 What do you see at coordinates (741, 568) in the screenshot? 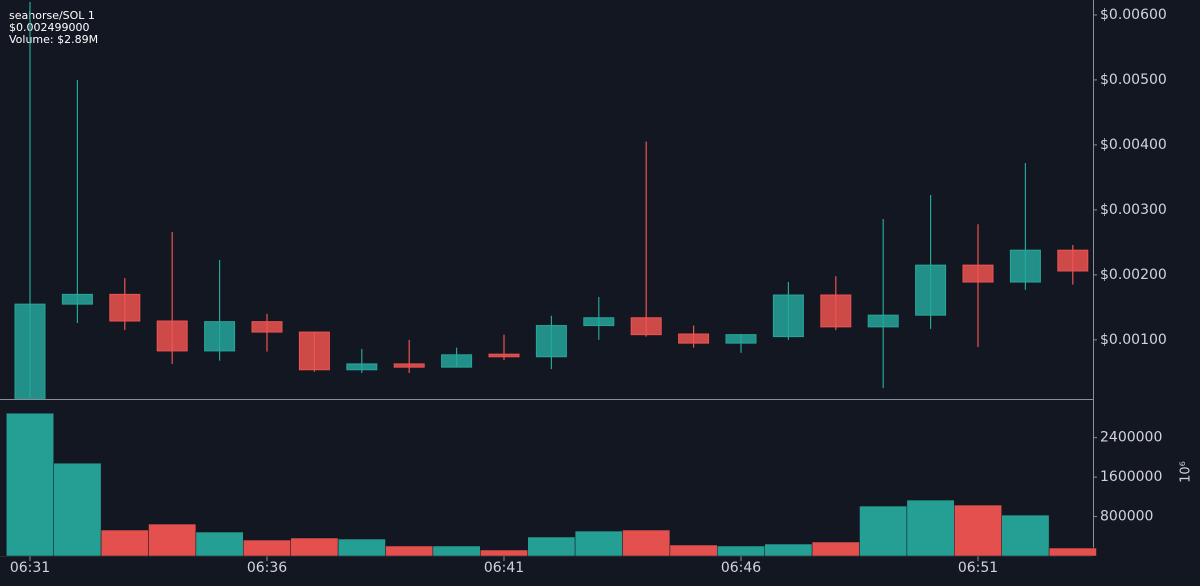
I see `x-tick-label: 06:46` at bounding box center [741, 568].